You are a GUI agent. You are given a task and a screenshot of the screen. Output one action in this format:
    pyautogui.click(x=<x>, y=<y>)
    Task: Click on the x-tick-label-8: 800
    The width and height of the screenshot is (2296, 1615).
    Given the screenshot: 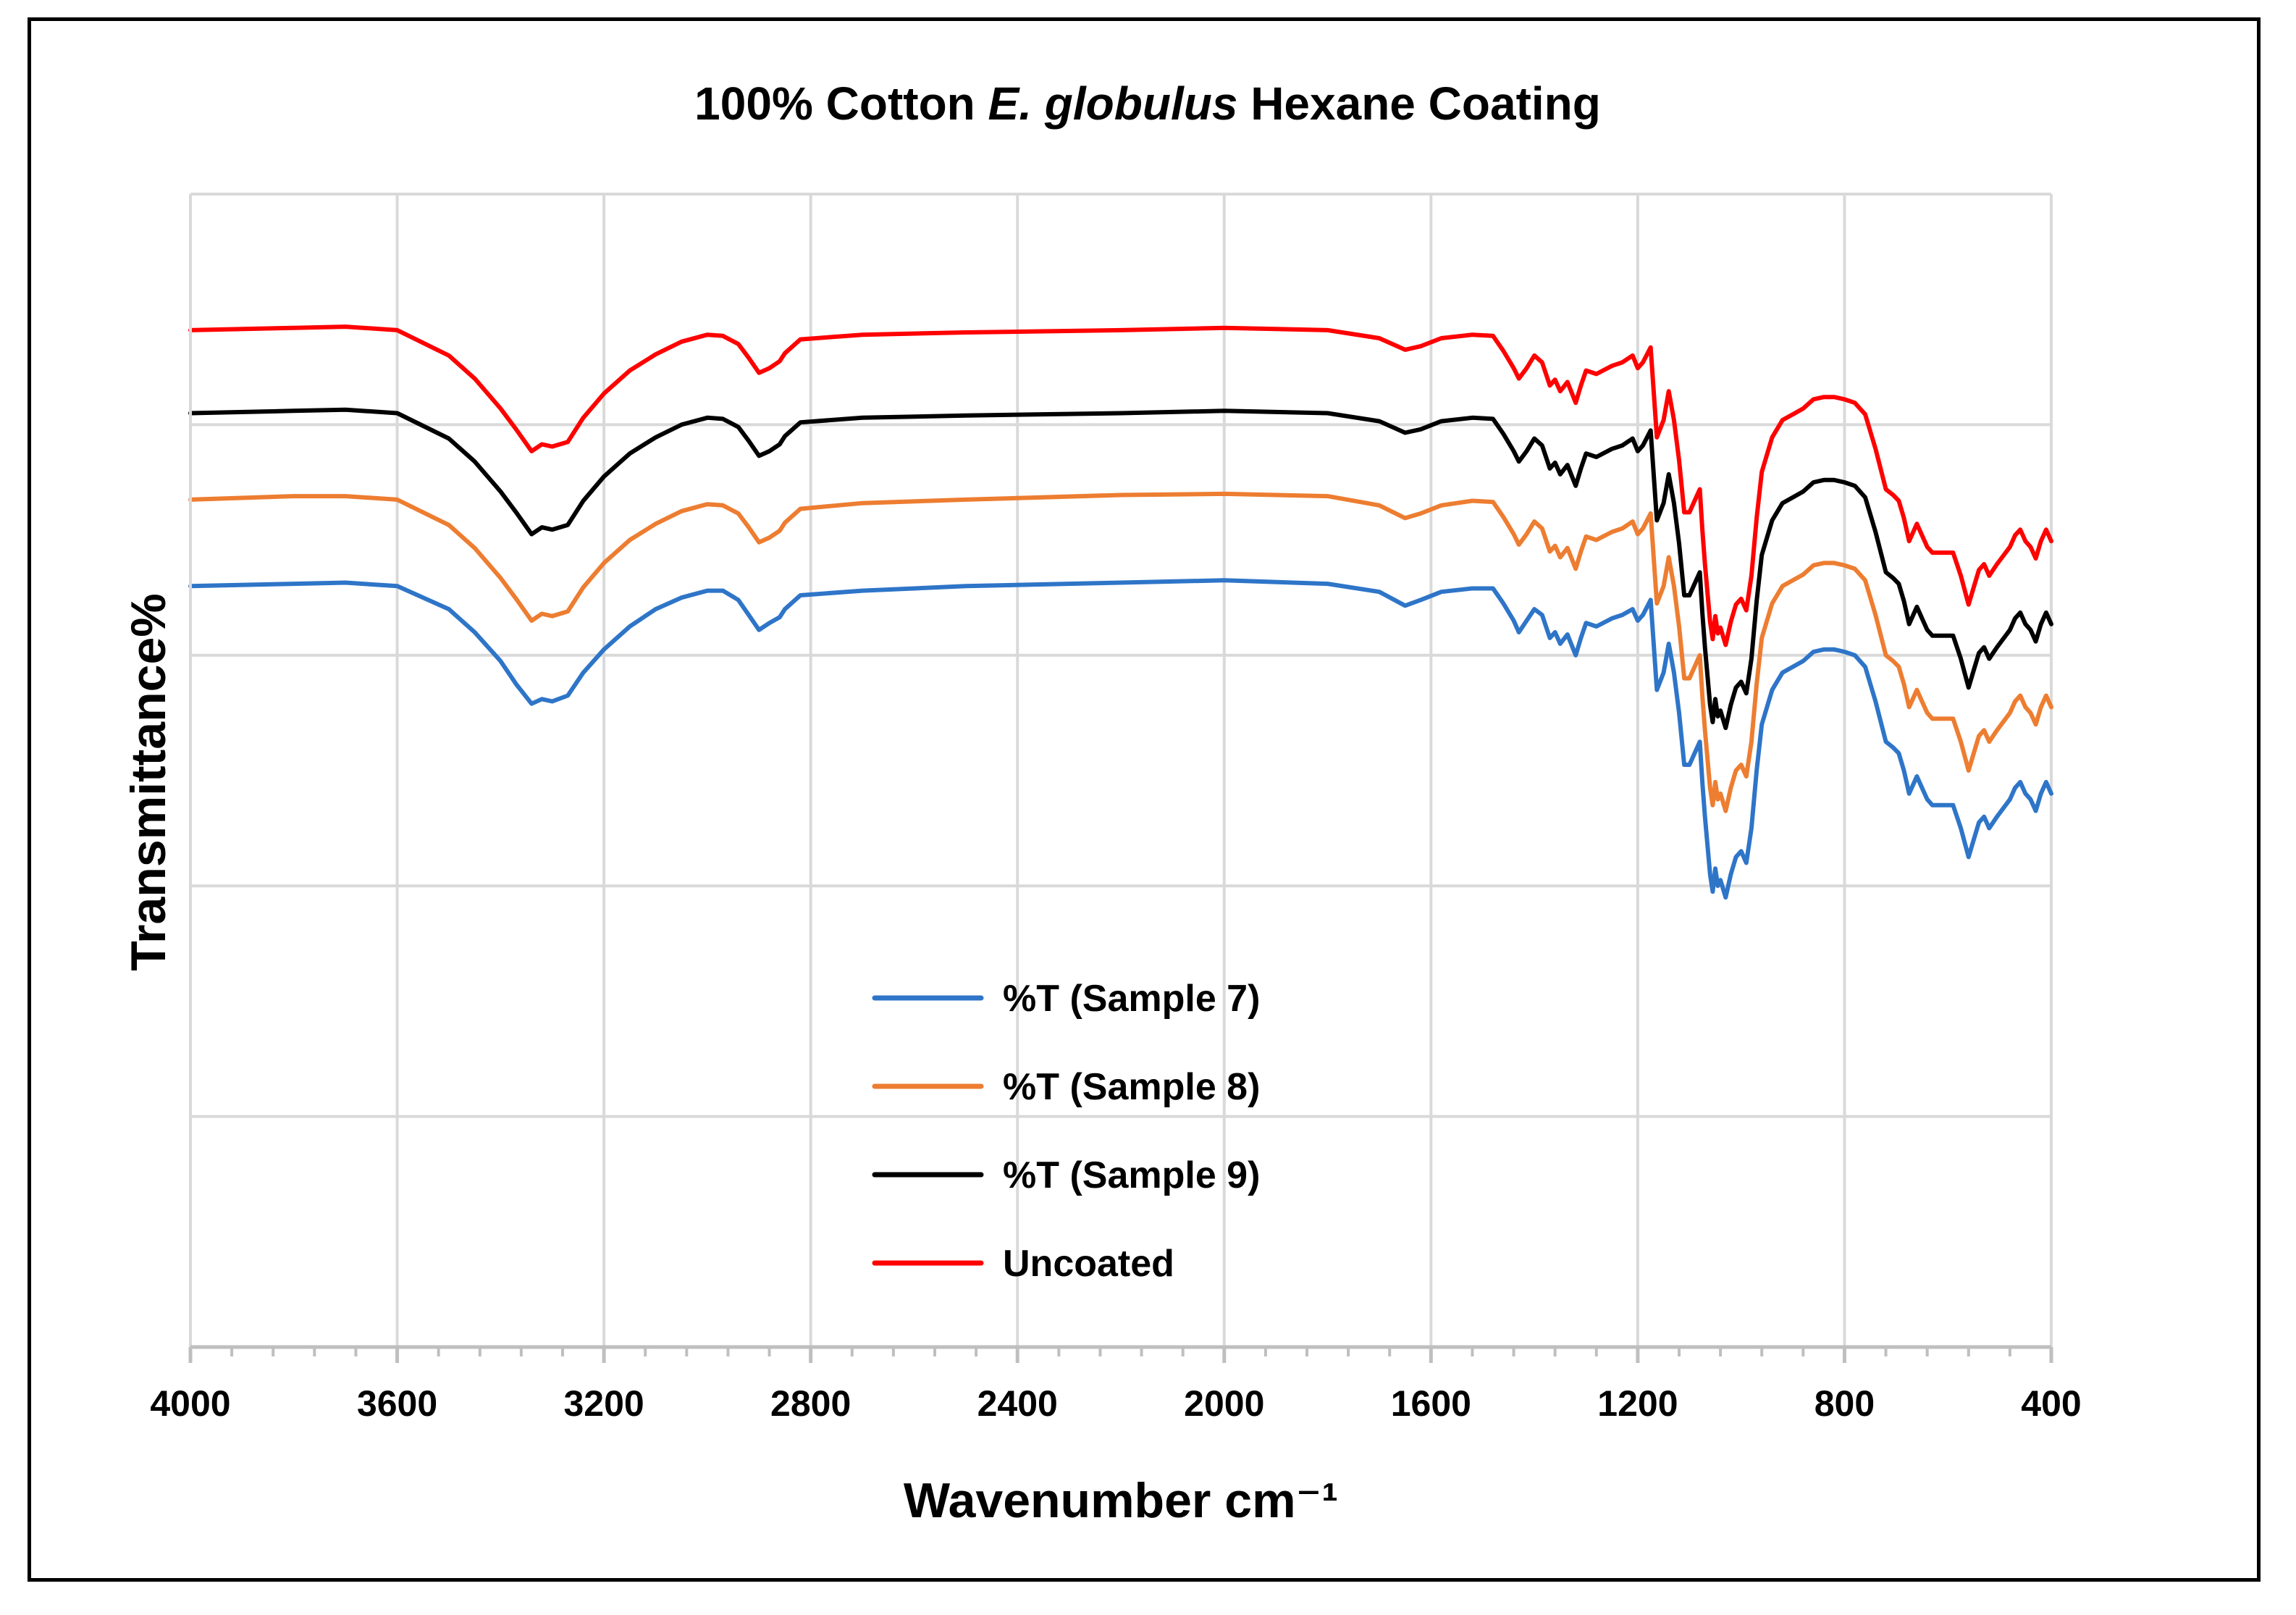 What is the action you would take?
    pyautogui.click(x=1844, y=1403)
    